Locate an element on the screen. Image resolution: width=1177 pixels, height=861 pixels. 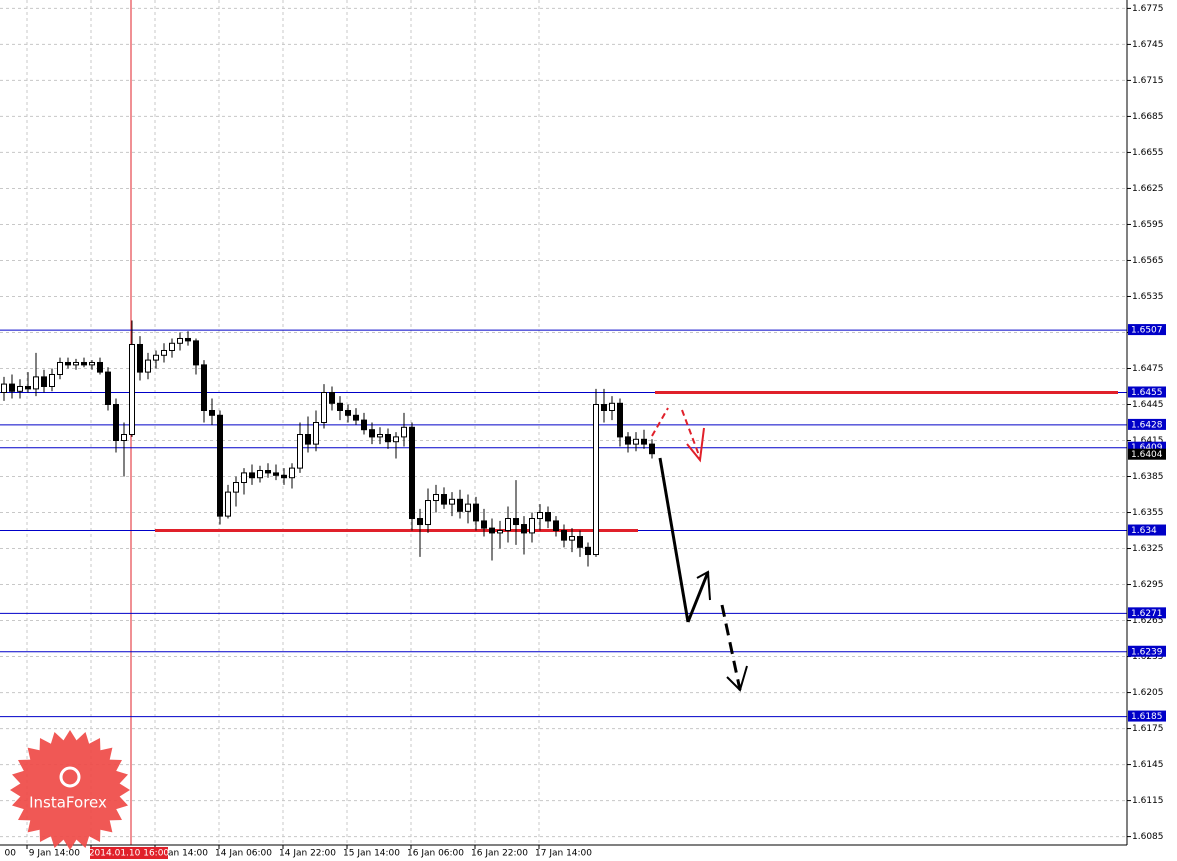
y-tick-label: 1.6325 is located at coordinates (1148, 549).